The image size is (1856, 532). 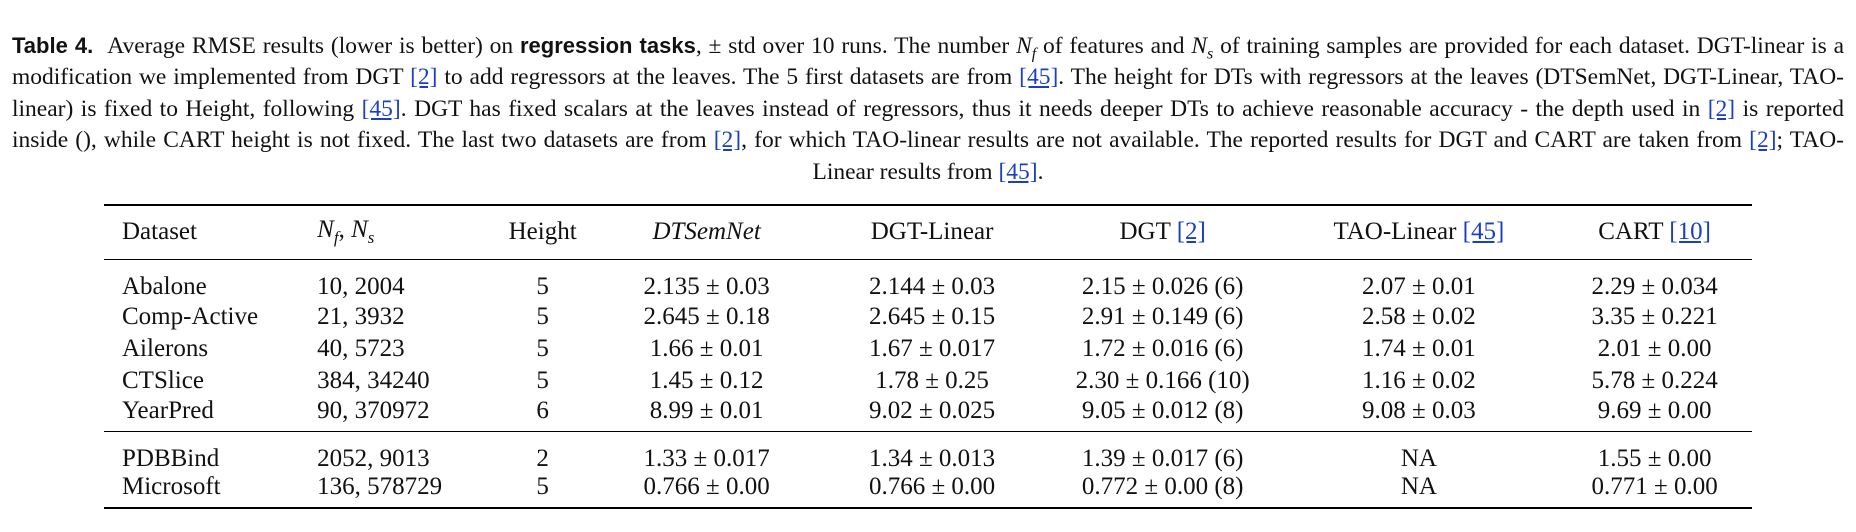 What do you see at coordinates (706, 410) in the screenshot?
I see `cell-dtsemnet: 8.99 ± 0.01` at bounding box center [706, 410].